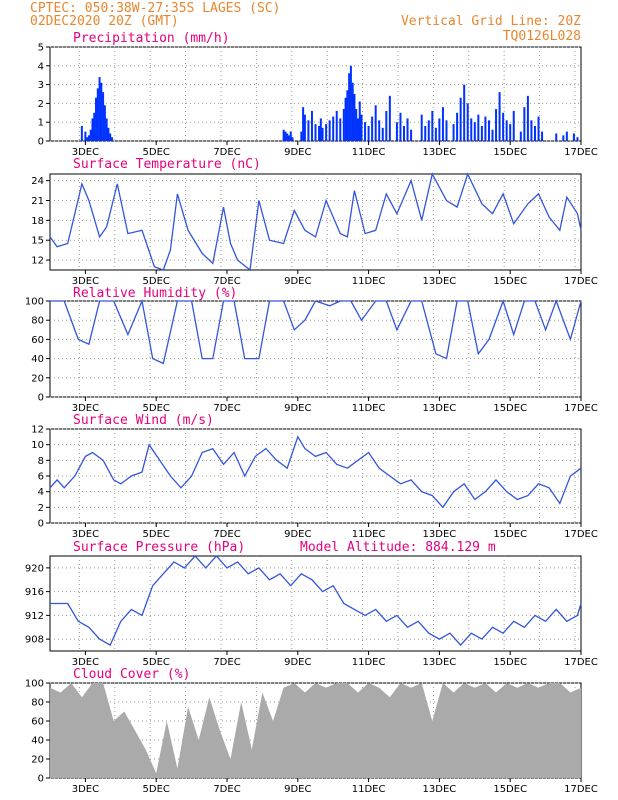  I want to click on wind-xtick-label: 13DEC, so click(440, 534).